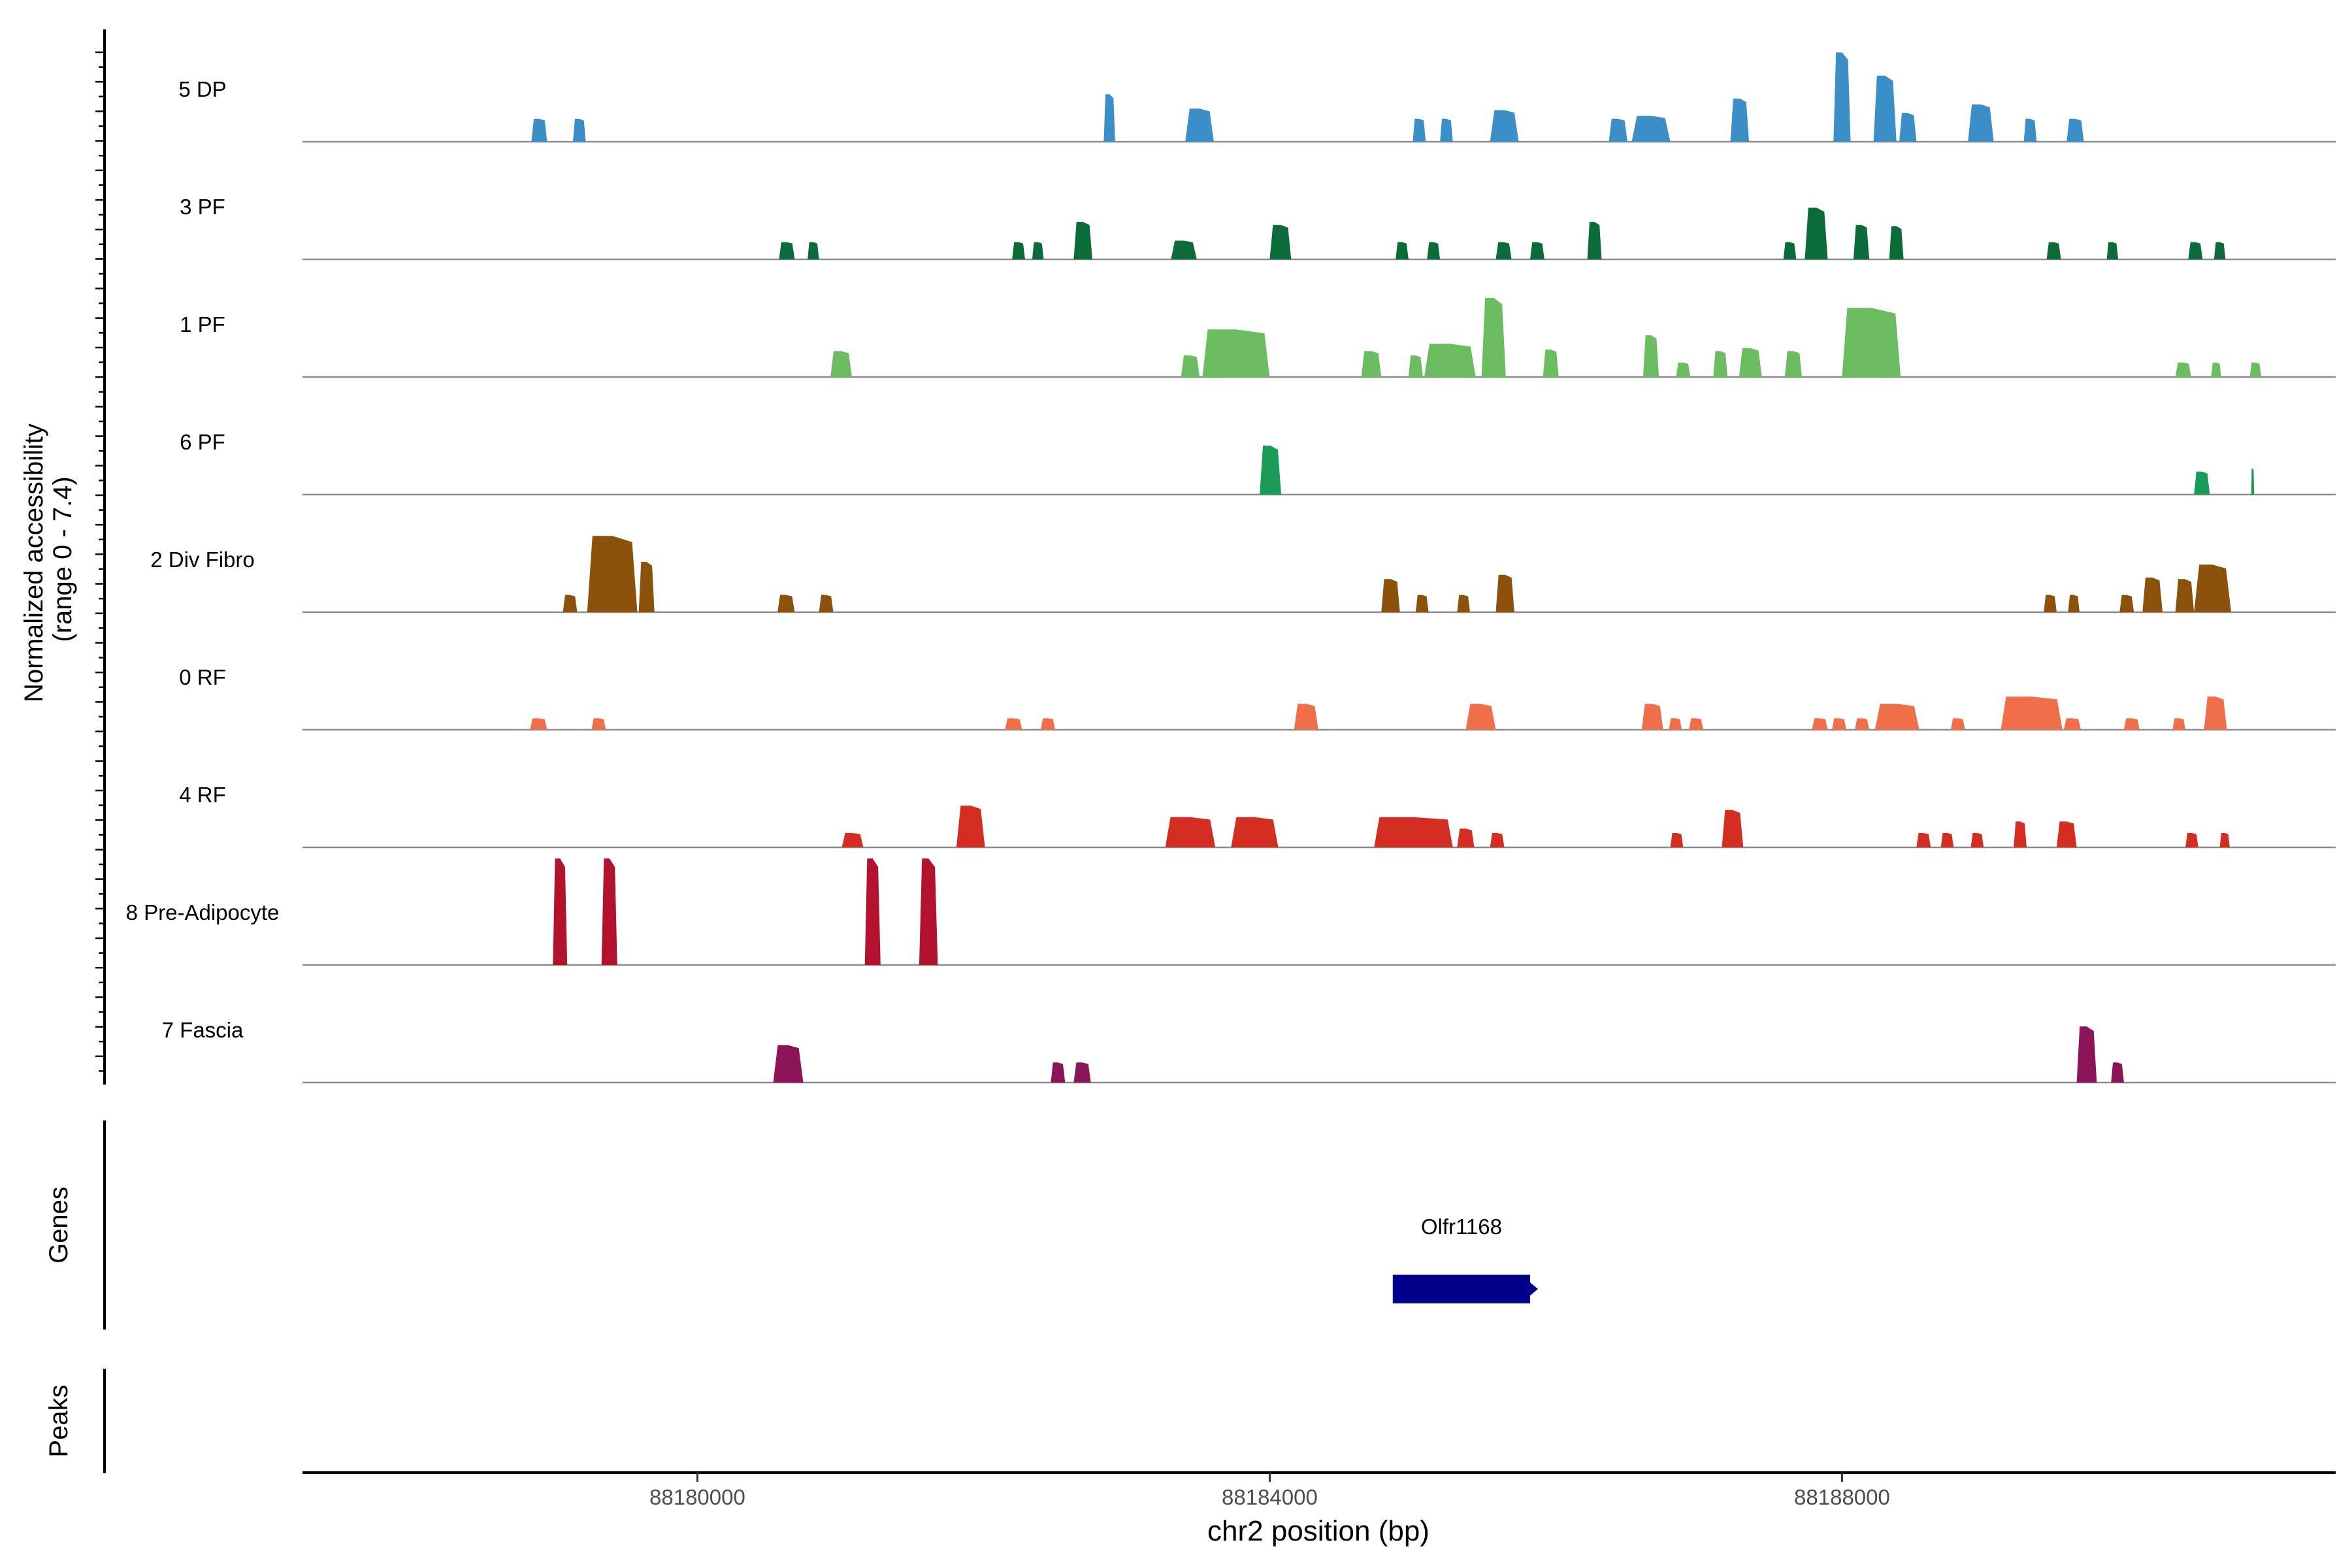 The height and width of the screenshot is (1568, 2352). What do you see at coordinates (1842, 1497) in the screenshot?
I see `x-tick-label: 88188000` at bounding box center [1842, 1497].